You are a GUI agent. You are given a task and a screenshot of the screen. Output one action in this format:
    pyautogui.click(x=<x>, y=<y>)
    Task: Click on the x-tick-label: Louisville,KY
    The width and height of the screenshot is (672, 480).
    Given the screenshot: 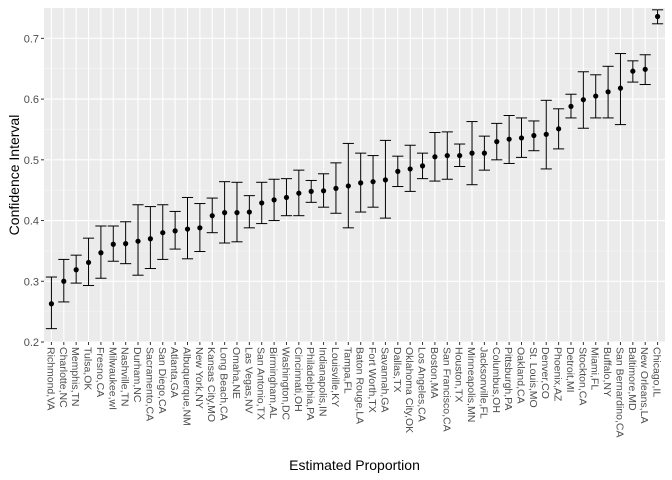 What is the action you would take?
    pyautogui.click(x=335, y=377)
    